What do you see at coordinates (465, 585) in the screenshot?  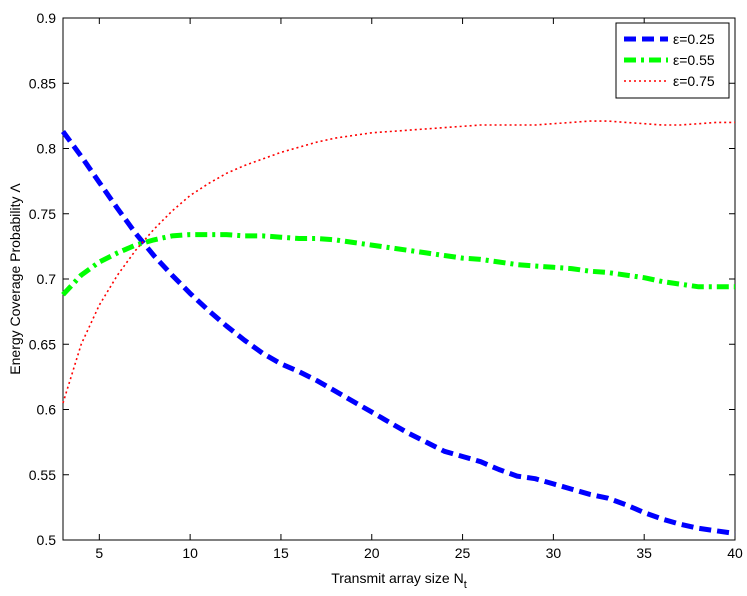 I see `x-axis-label-subscript: t` at bounding box center [465, 585].